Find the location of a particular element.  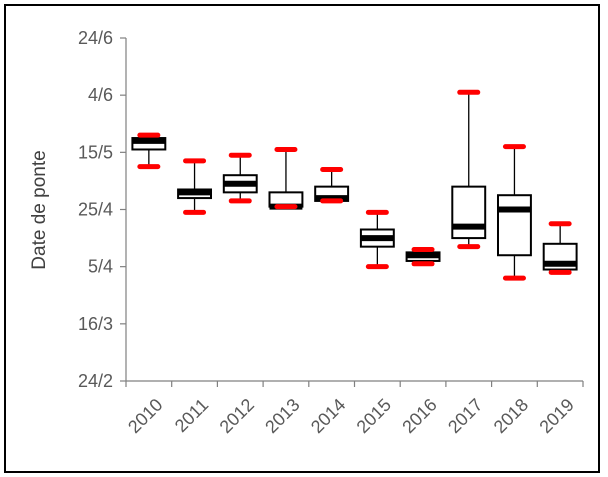

x-tick-label: 2017 is located at coordinates (465, 416).